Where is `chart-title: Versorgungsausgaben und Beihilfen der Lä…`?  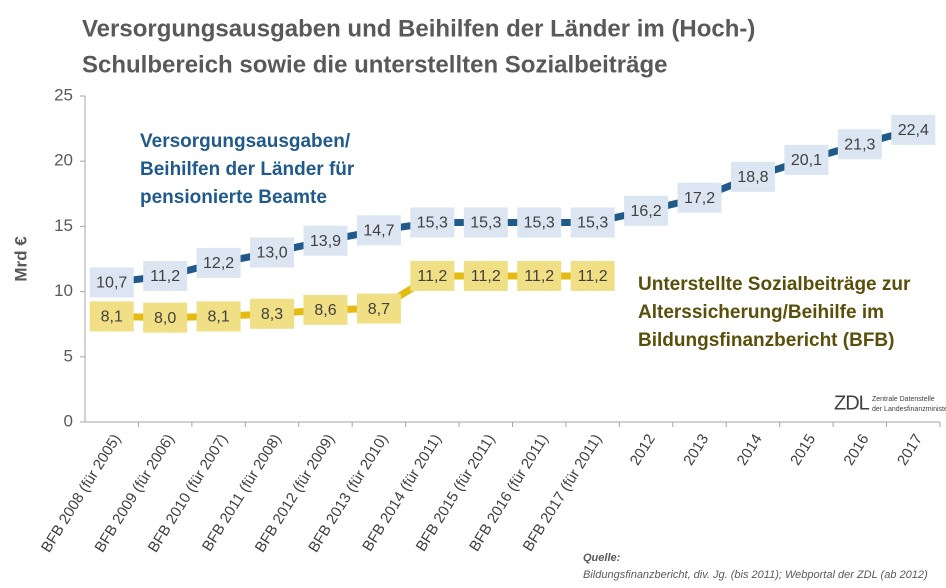 chart-title: Versorgungsausgaben und Beihilfen der Lä… is located at coordinates (418, 28).